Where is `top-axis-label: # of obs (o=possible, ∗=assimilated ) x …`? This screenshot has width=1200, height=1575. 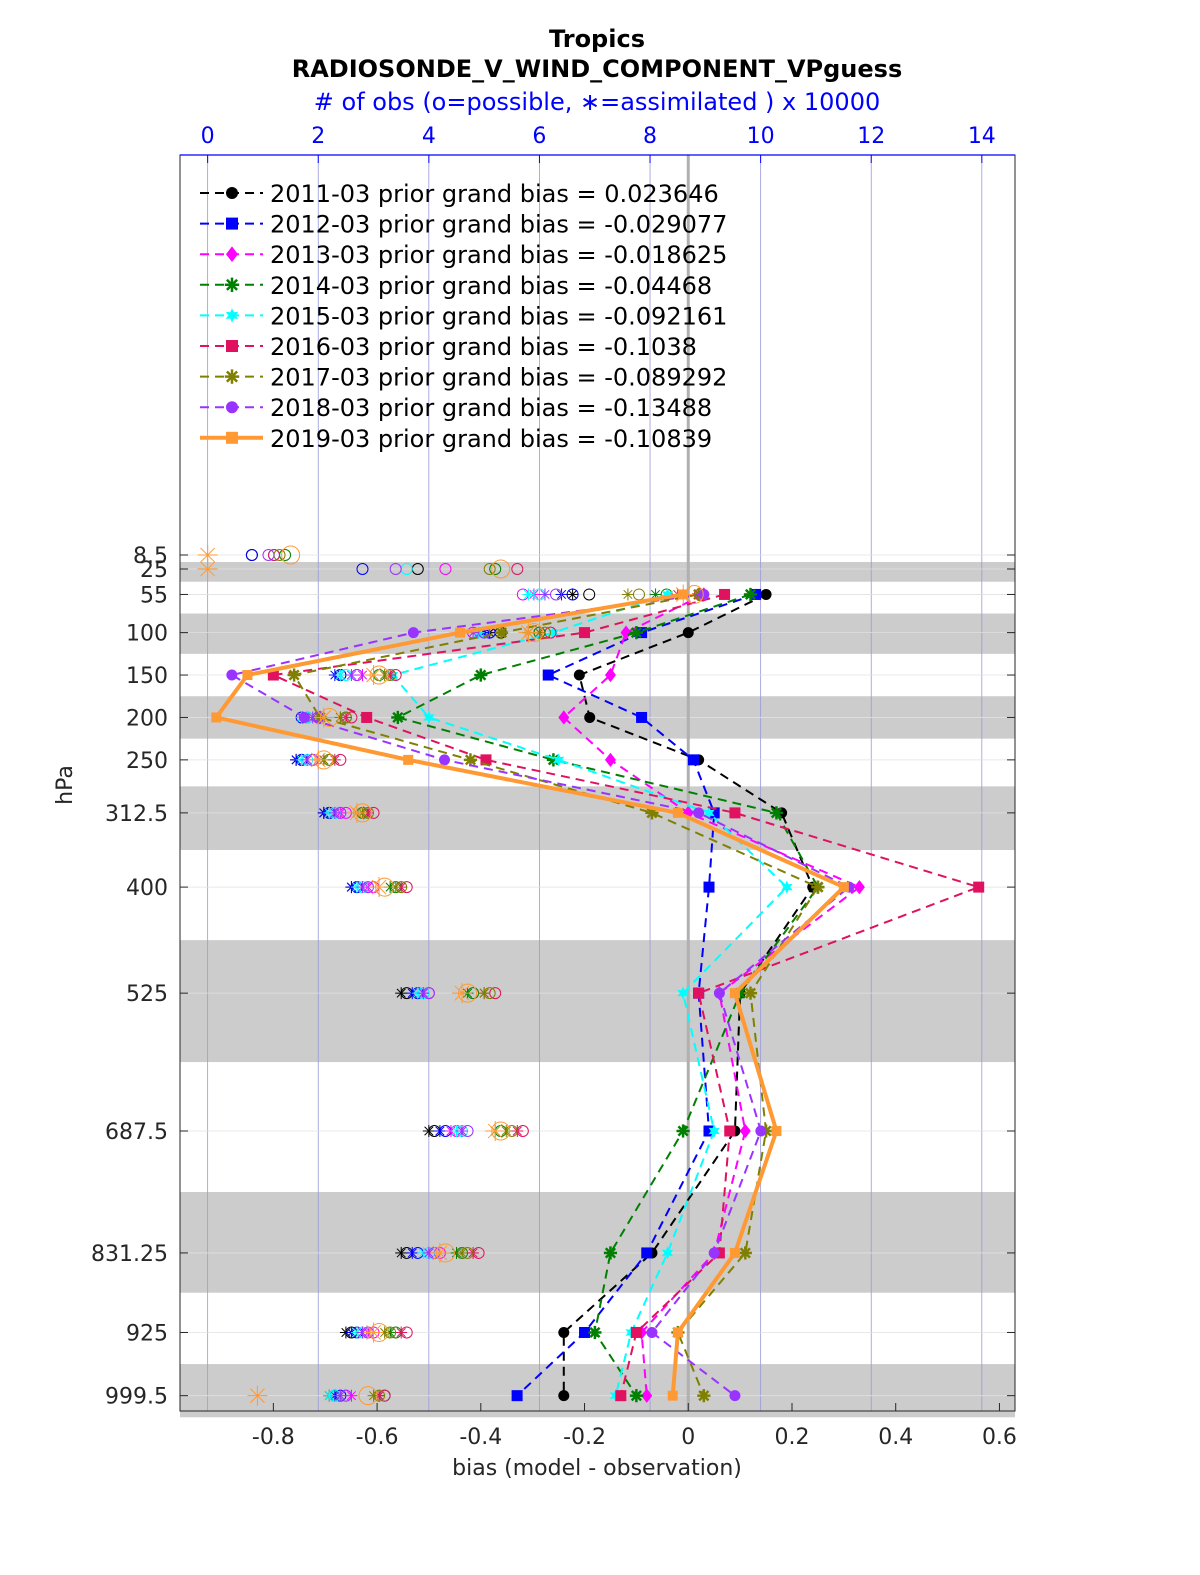 top-axis-label: # of obs (o=possible, ∗=assimilated ) x … is located at coordinates (597, 102).